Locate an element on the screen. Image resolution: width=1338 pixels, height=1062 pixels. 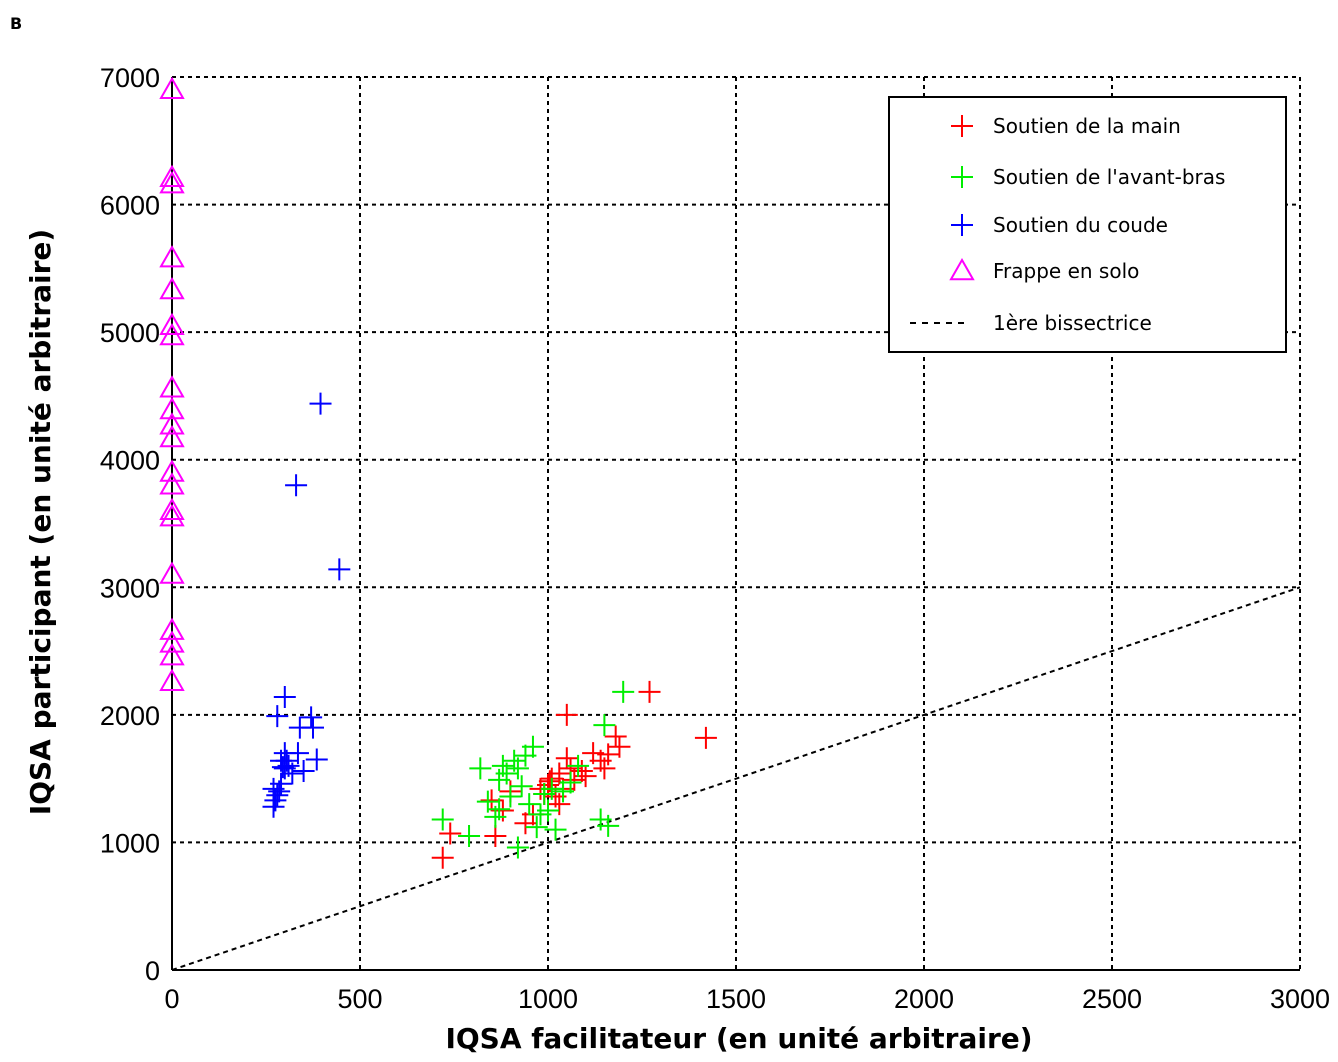
y-tick-label: 1000 is located at coordinates (130, 843).